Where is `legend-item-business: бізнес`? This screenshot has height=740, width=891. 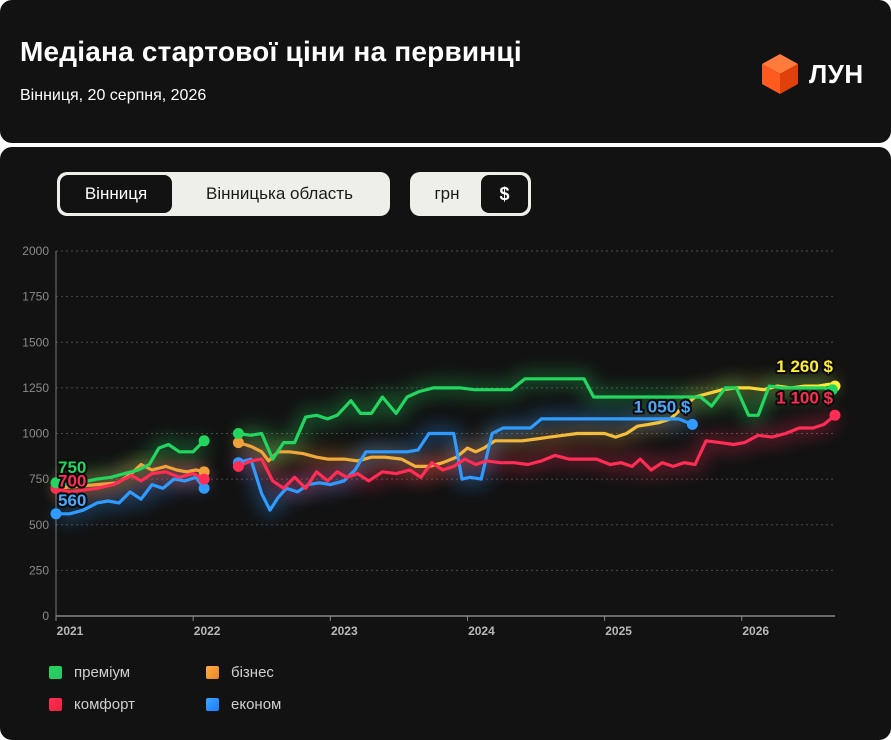
legend-item-business: бізнес is located at coordinates (240, 672).